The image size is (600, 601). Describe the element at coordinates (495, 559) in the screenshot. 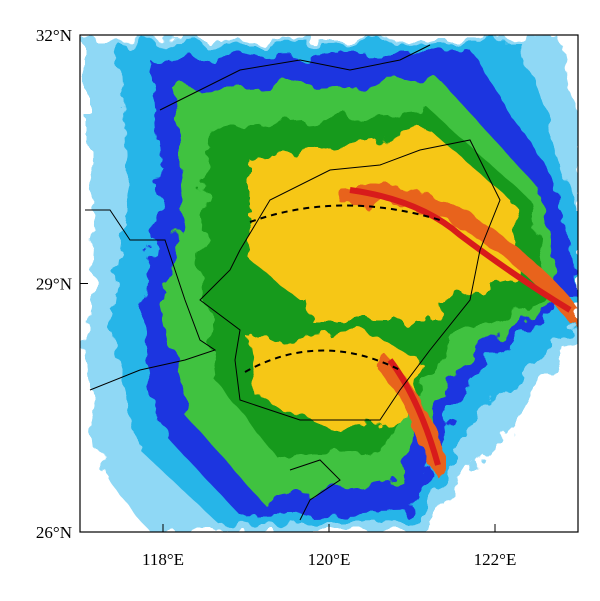

I see `x-tick-label: 122°E` at that location.